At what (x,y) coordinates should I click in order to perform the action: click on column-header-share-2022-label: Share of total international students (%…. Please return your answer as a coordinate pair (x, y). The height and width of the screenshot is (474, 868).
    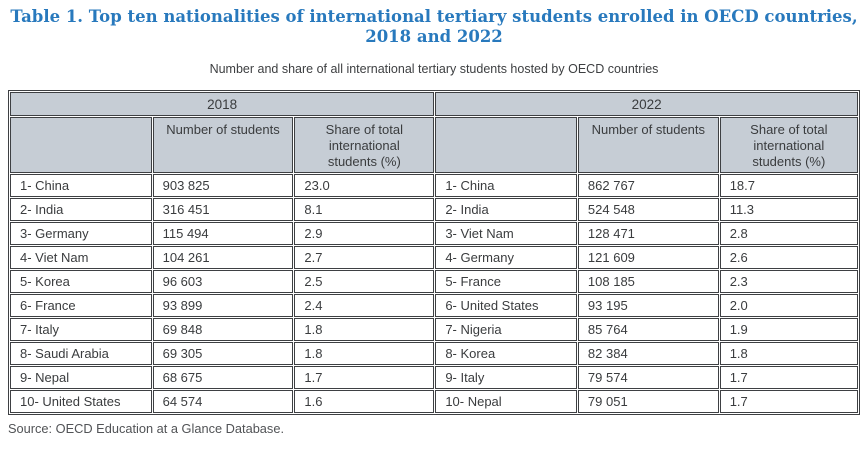
    Looking at the image, I should click on (789, 145).